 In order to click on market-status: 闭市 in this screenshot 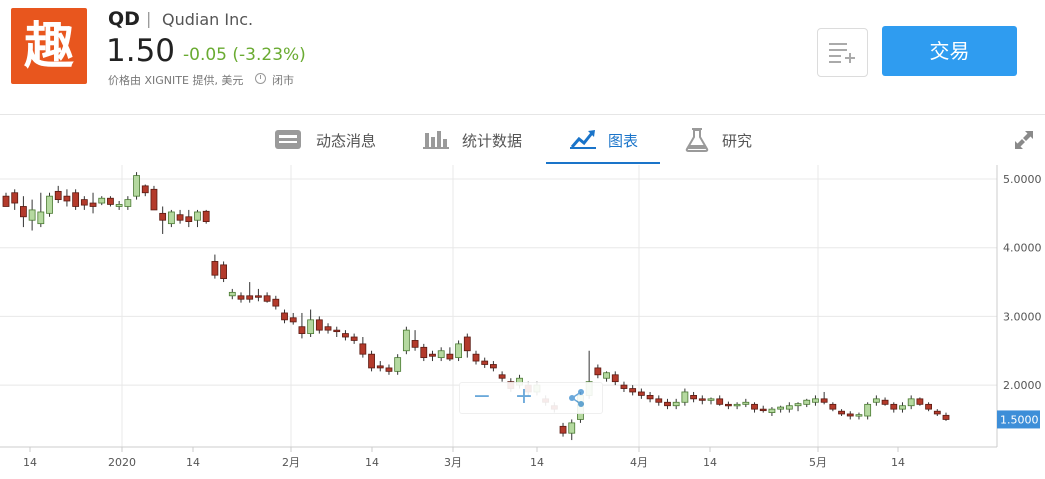, I will do `click(283, 80)`.